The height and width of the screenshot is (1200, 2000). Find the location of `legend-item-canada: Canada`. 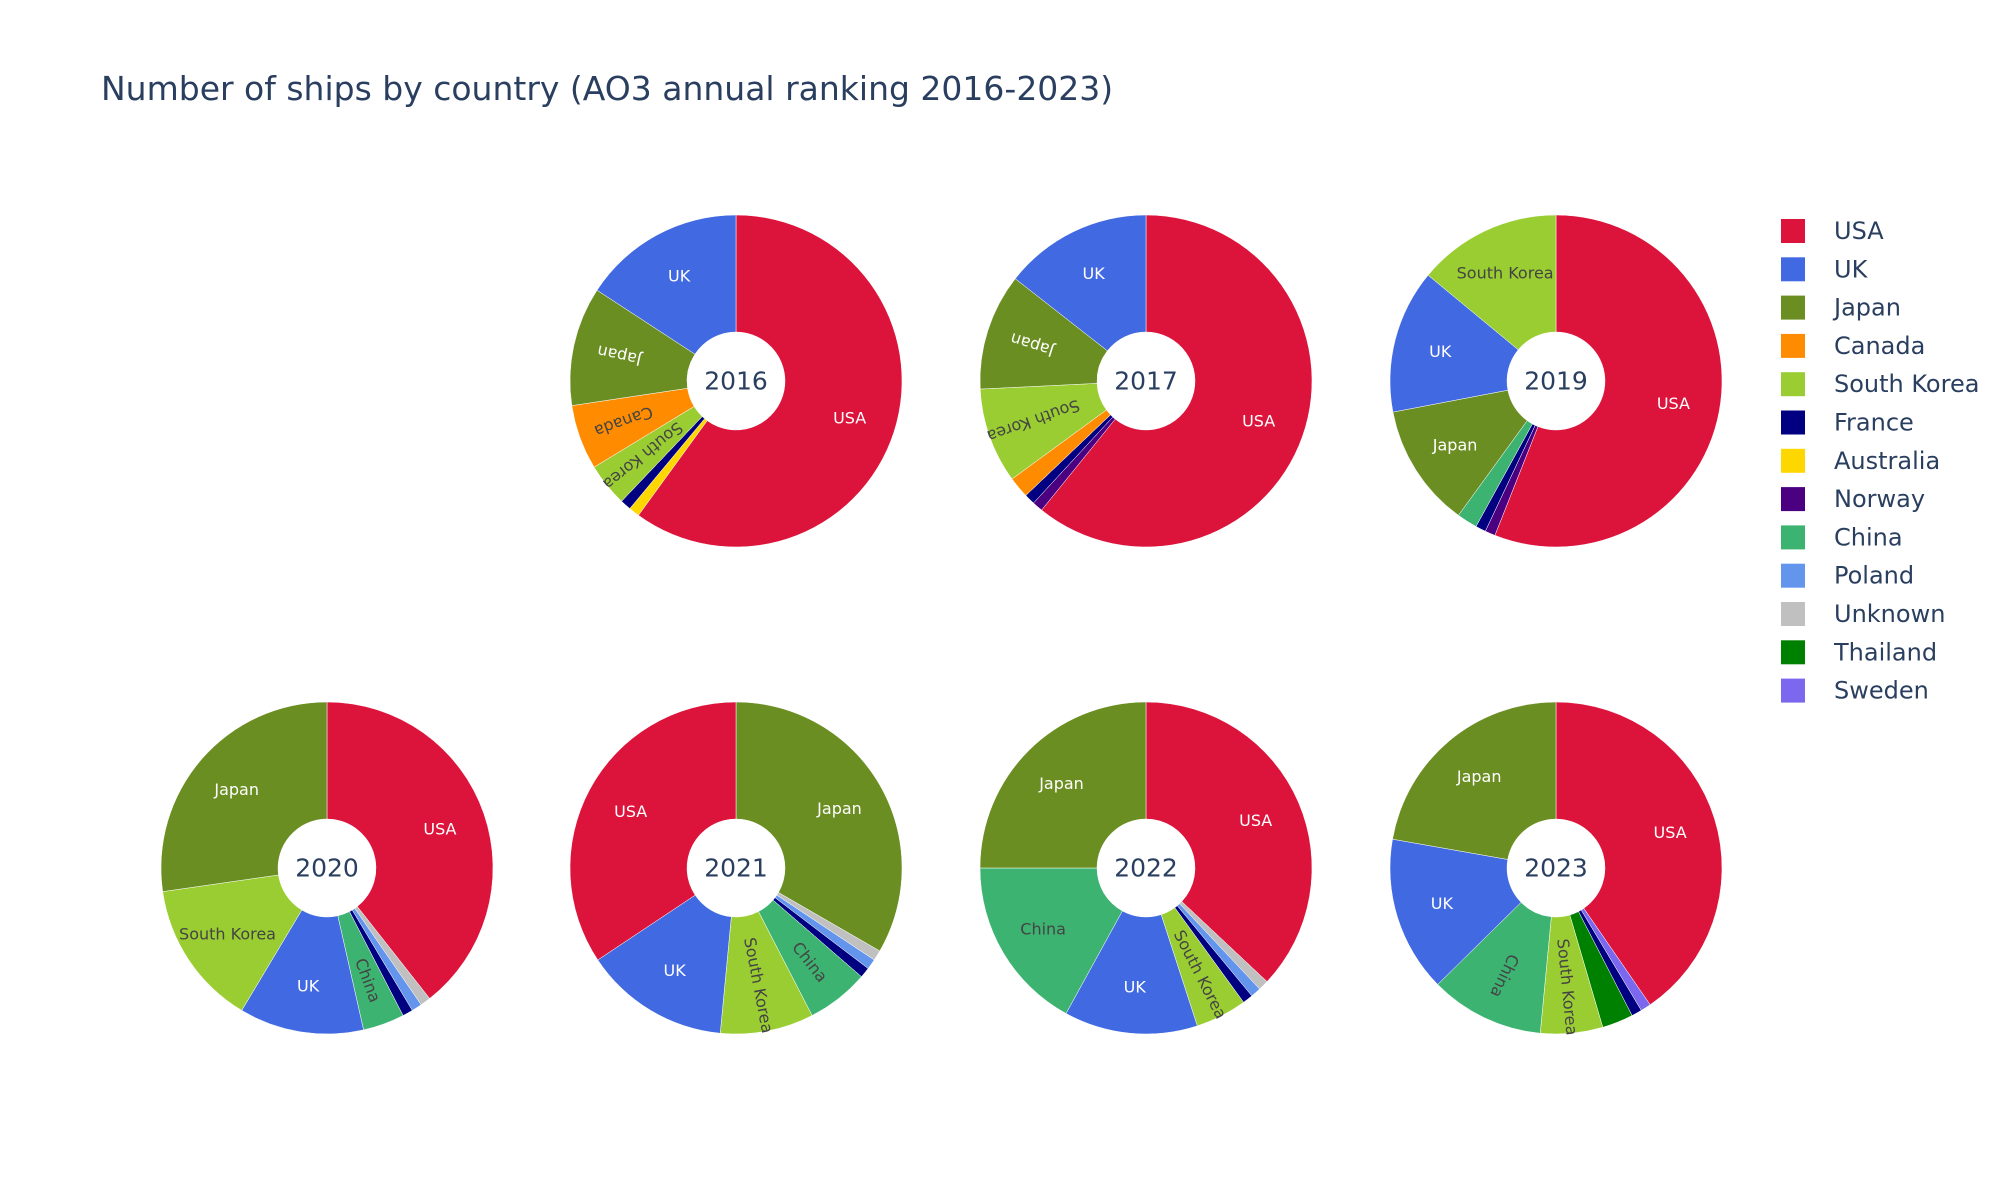

legend-item-canada: Canada is located at coordinates (1853, 346).